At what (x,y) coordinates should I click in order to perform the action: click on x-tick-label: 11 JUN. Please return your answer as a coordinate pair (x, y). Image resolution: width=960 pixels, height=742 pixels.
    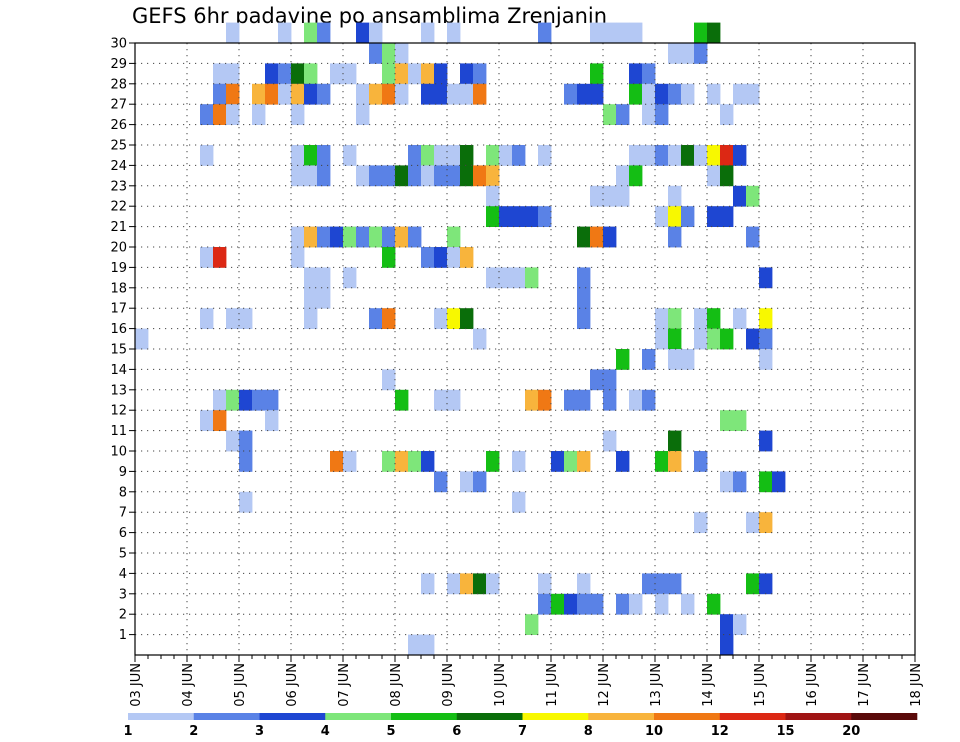
    Looking at the image, I should click on (552, 685).